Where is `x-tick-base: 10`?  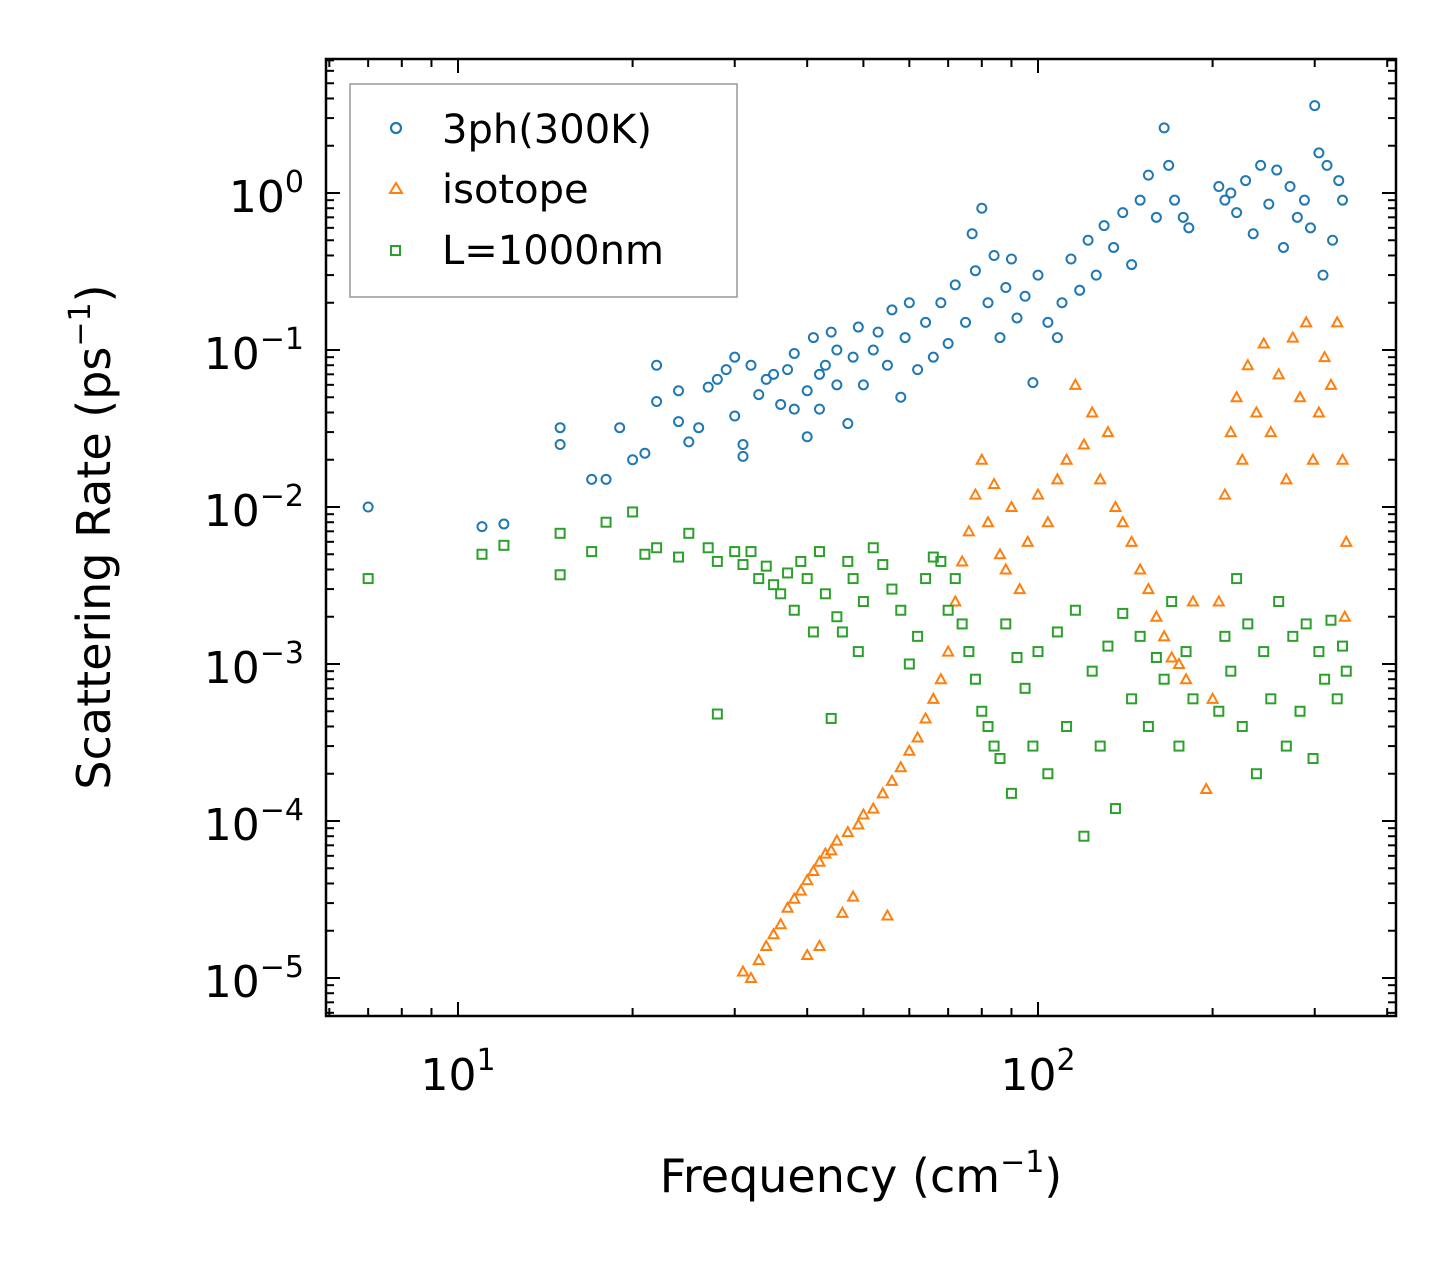 x-tick-base: 10 is located at coordinates (1028, 1075).